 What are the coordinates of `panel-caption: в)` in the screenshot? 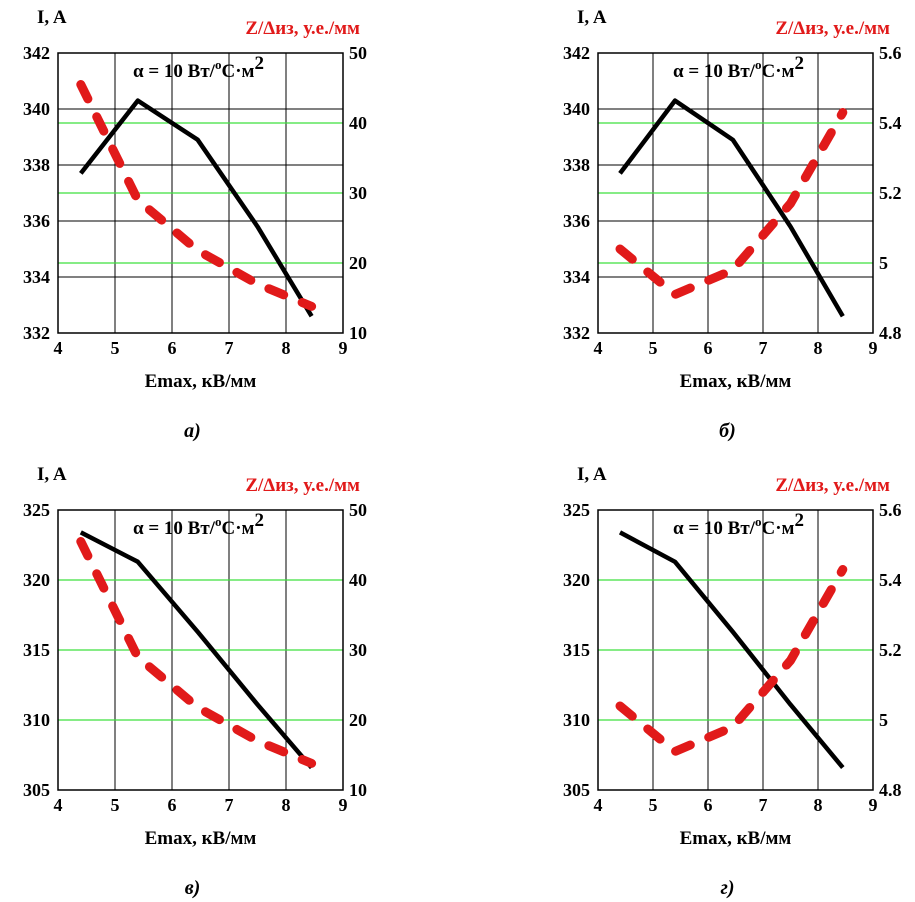 It's located at (193, 888).